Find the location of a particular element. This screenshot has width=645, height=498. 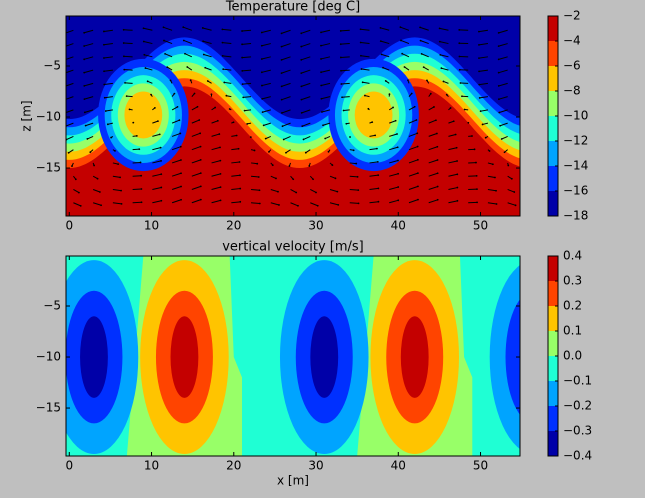

contour-band is located at coordinates (414, 357).